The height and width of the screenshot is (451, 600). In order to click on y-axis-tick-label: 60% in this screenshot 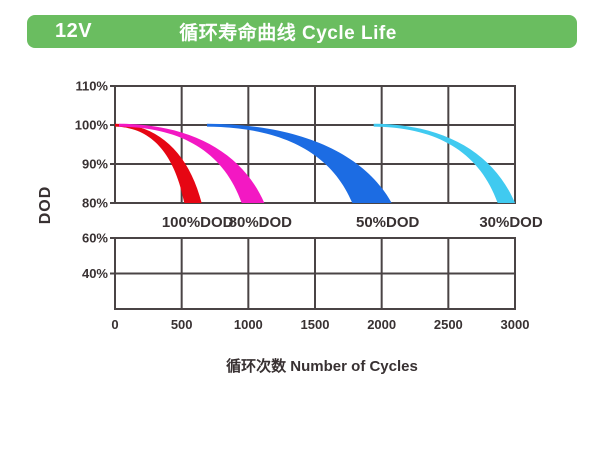, I will do `click(95, 238)`.